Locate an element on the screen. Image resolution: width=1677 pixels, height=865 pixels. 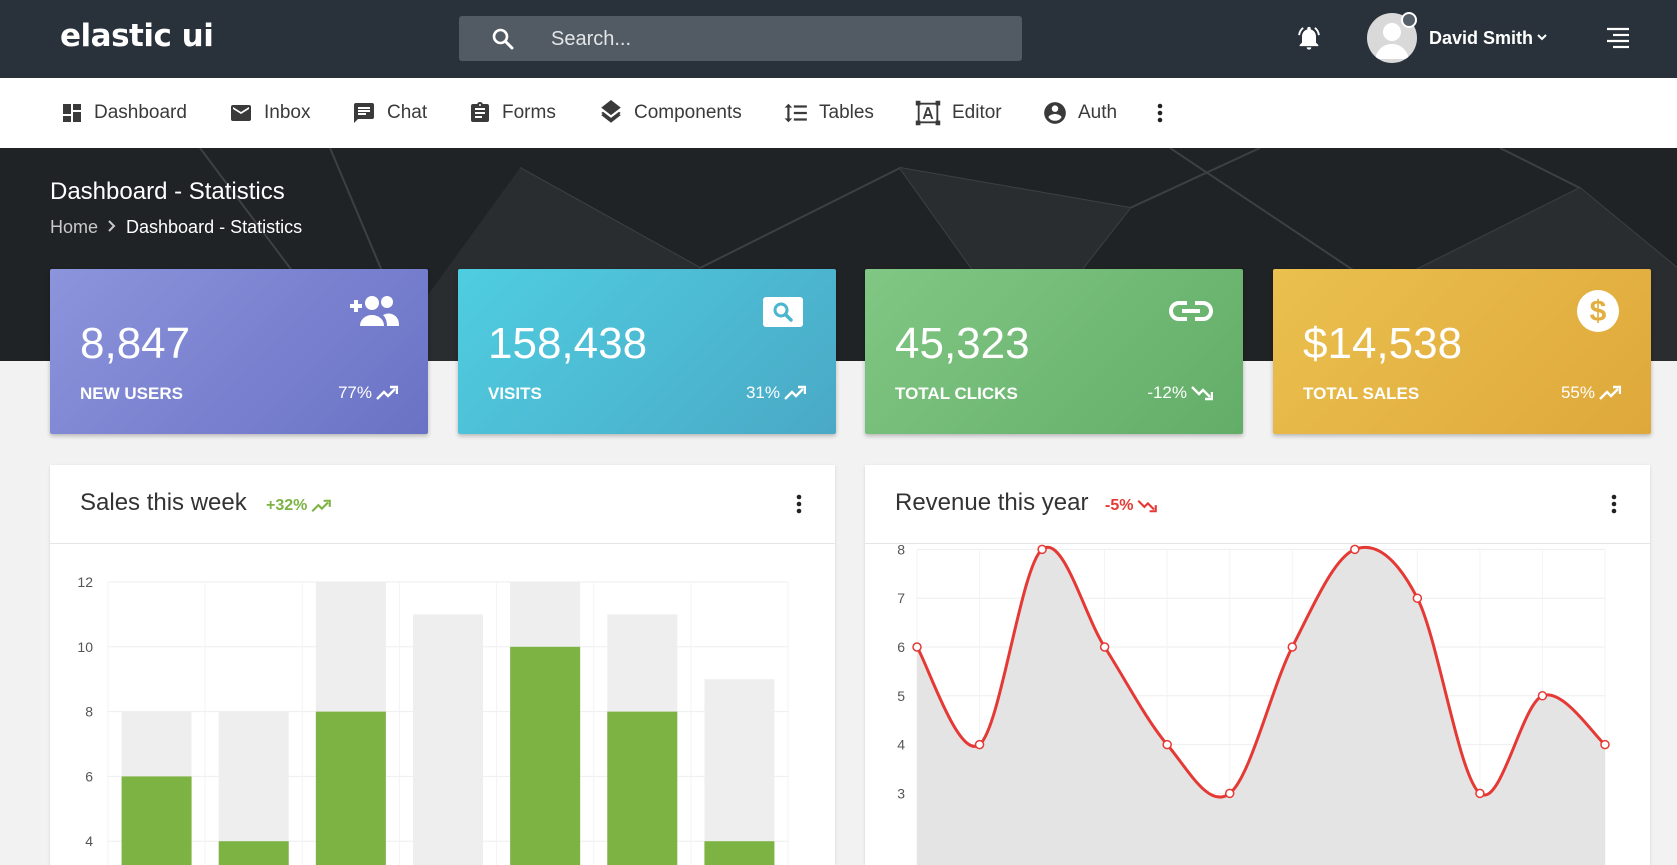
nav-item-inbox: Inbox is located at coordinates (269, 113).